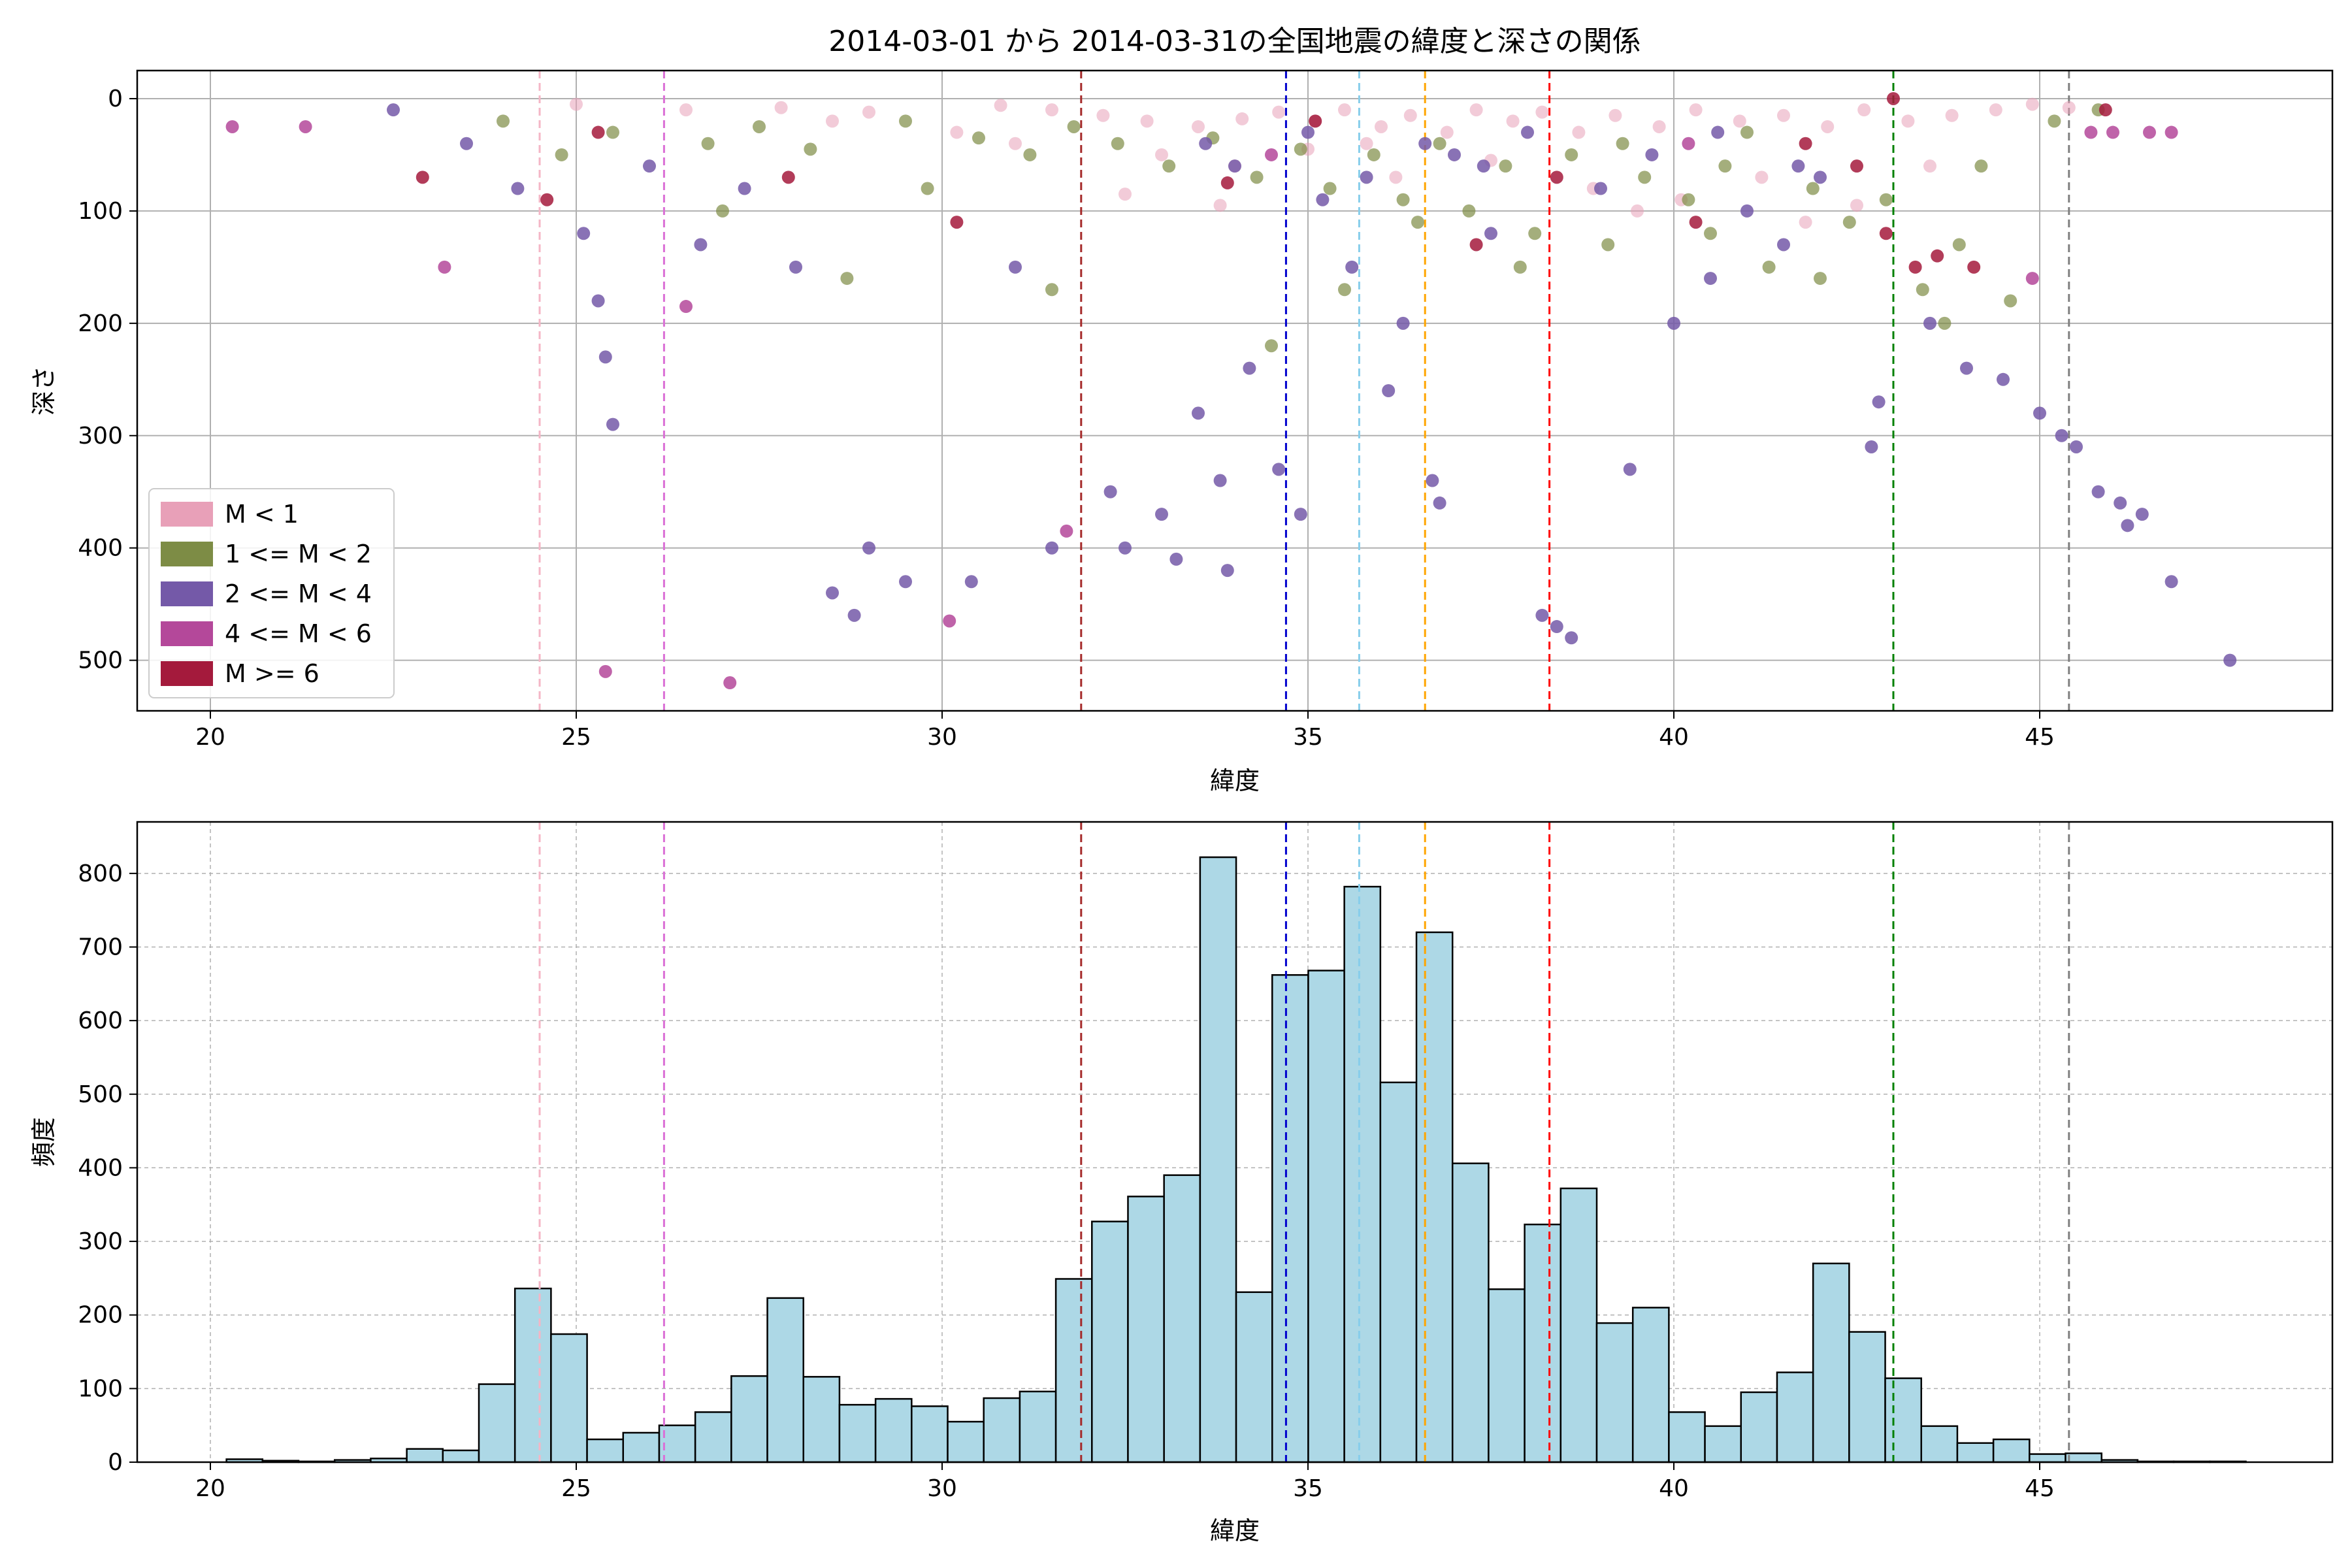 The image size is (2352, 1568). What do you see at coordinates (115, 1462) in the screenshot?
I see `histogram-y-tick-label: 0` at bounding box center [115, 1462].